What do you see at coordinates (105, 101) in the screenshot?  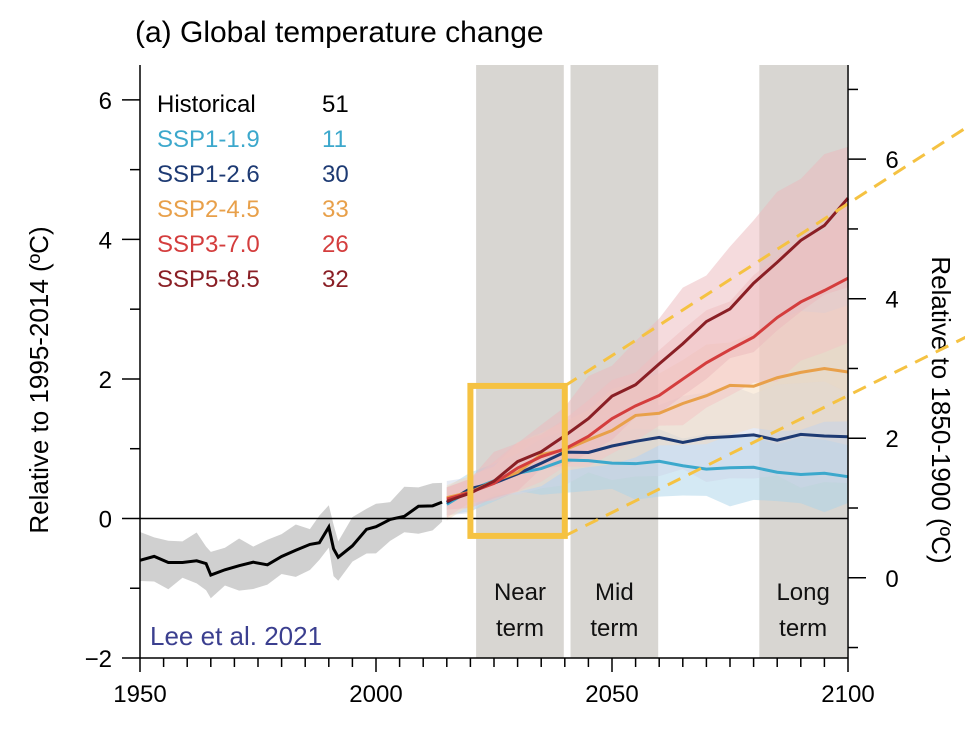 I see `y-tick-label: 6` at bounding box center [105, 101].